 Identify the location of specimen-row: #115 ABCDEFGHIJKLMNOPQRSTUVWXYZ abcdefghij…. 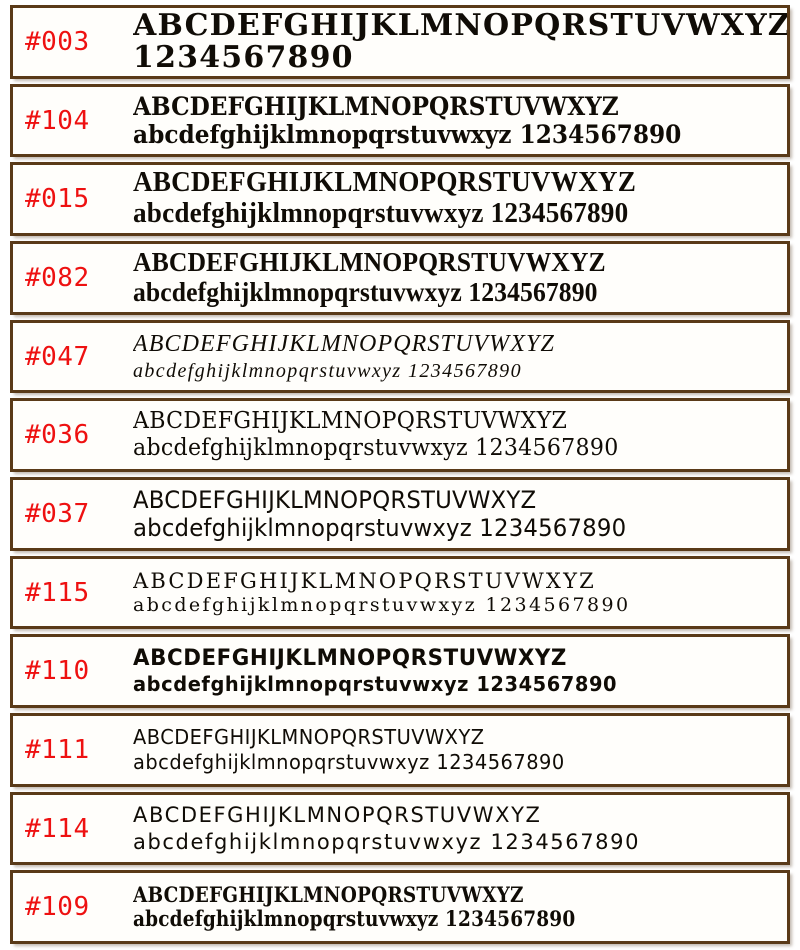
(400, 592).